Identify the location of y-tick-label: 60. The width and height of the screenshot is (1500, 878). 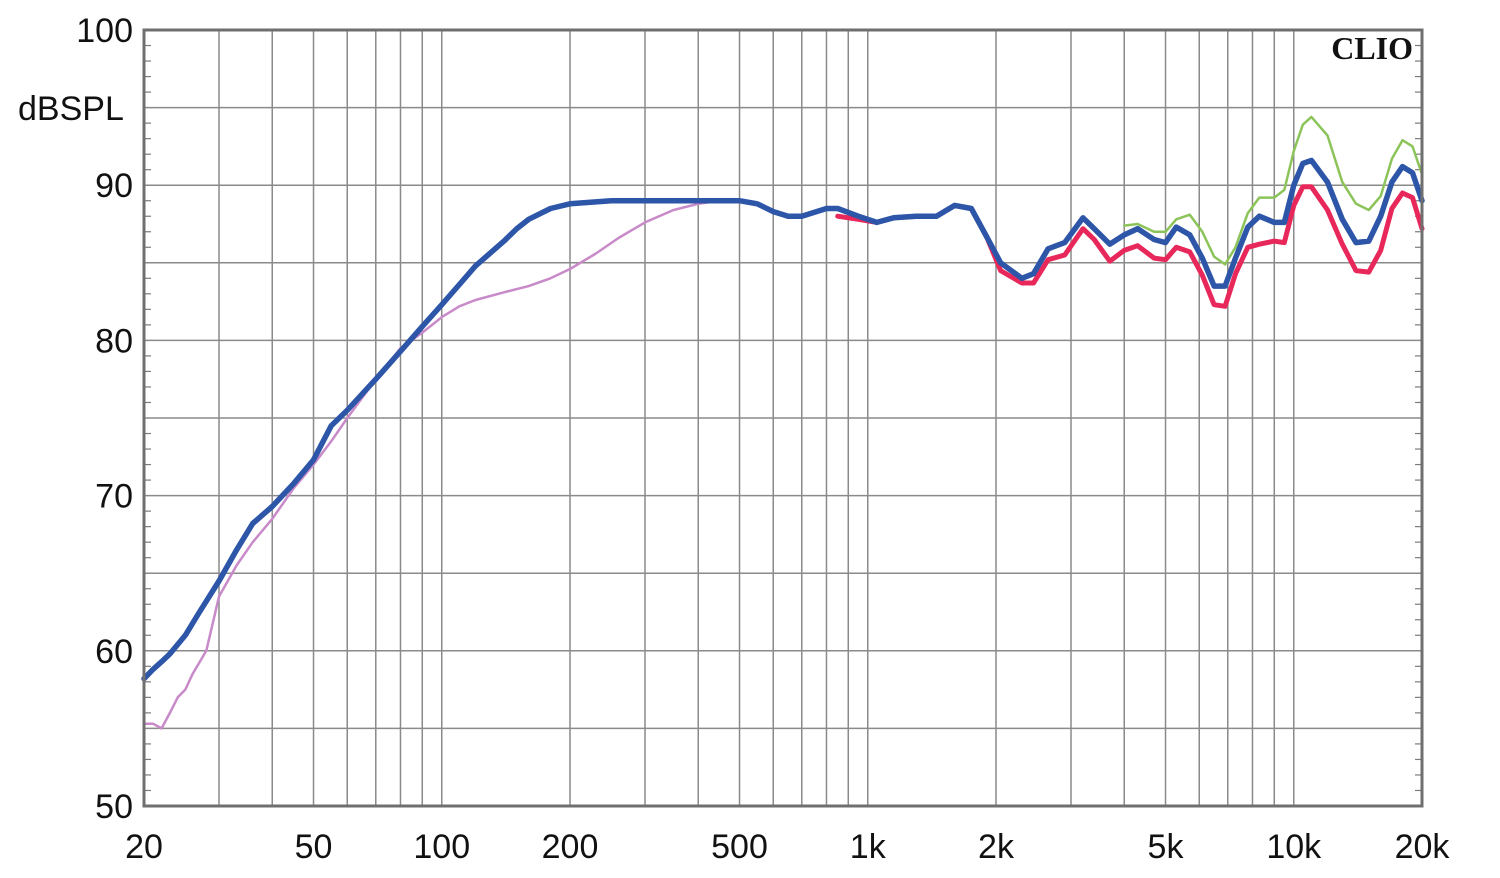
(114, 652).